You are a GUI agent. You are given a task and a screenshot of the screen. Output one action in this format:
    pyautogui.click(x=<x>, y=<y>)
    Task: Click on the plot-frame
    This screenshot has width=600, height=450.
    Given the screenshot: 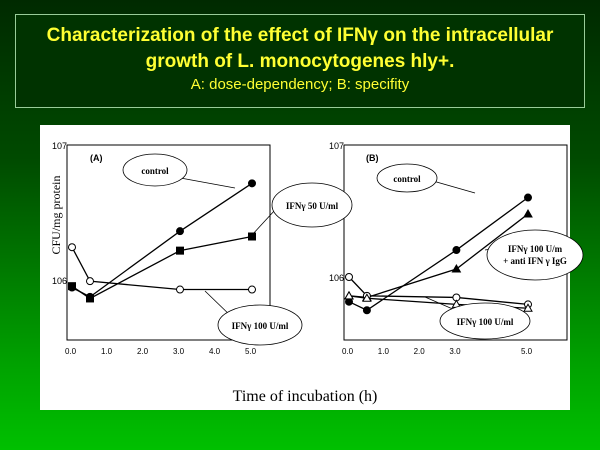 What is the action you would take?
    pyautogui.click(x=168, y=242)
    